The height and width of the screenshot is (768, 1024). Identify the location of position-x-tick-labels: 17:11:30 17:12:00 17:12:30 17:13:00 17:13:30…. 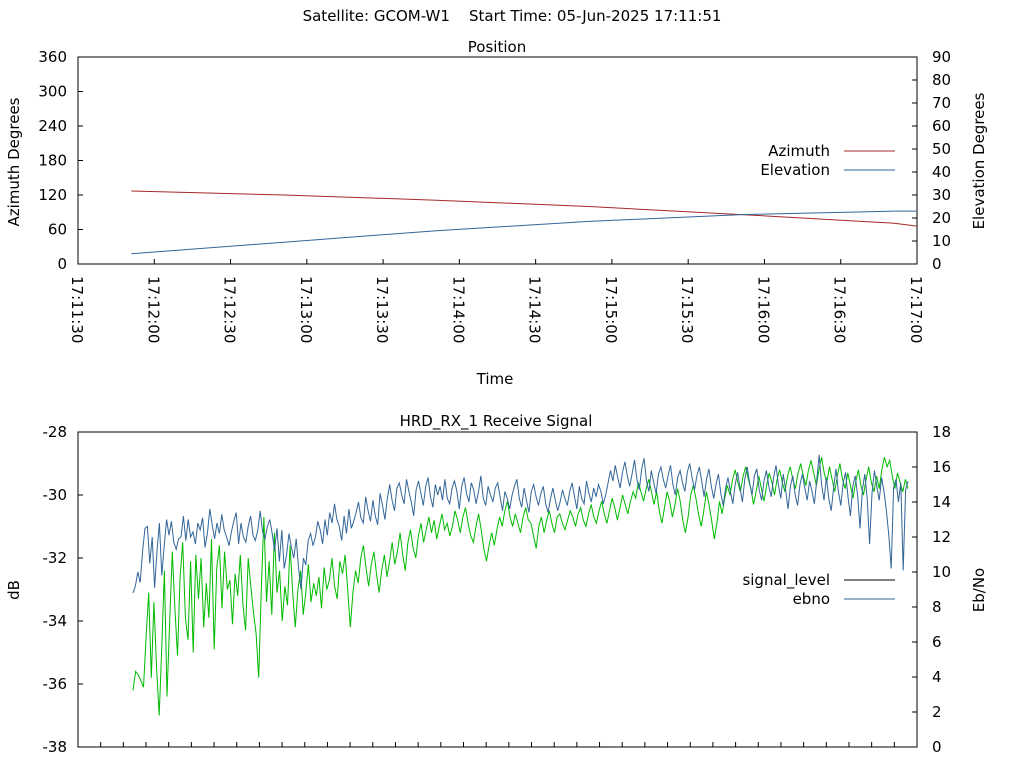
(496, 309).